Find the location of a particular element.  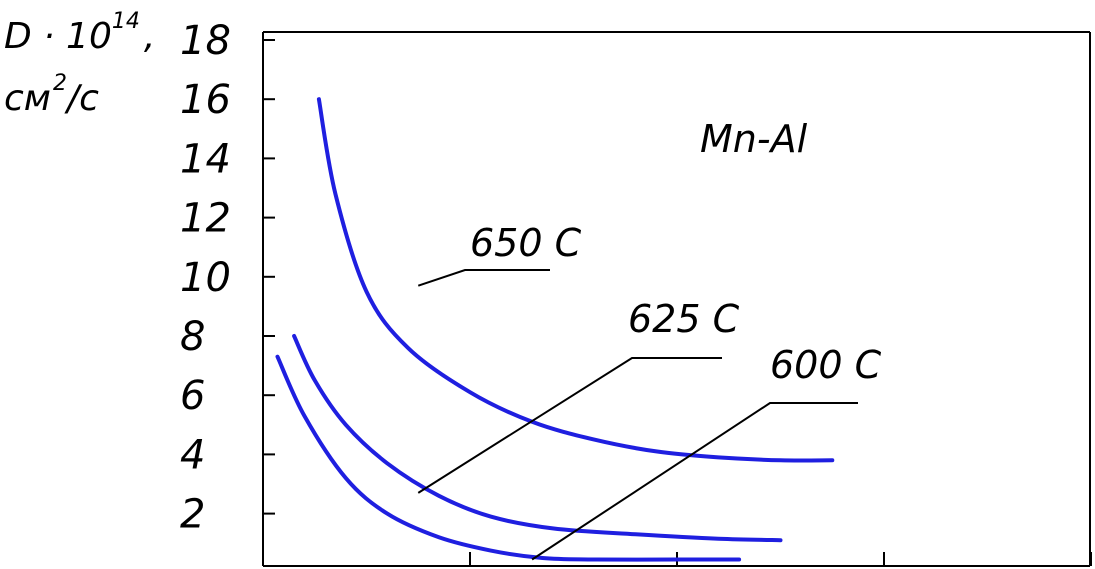

y-tick-marks is located at coordinates (269, 277).